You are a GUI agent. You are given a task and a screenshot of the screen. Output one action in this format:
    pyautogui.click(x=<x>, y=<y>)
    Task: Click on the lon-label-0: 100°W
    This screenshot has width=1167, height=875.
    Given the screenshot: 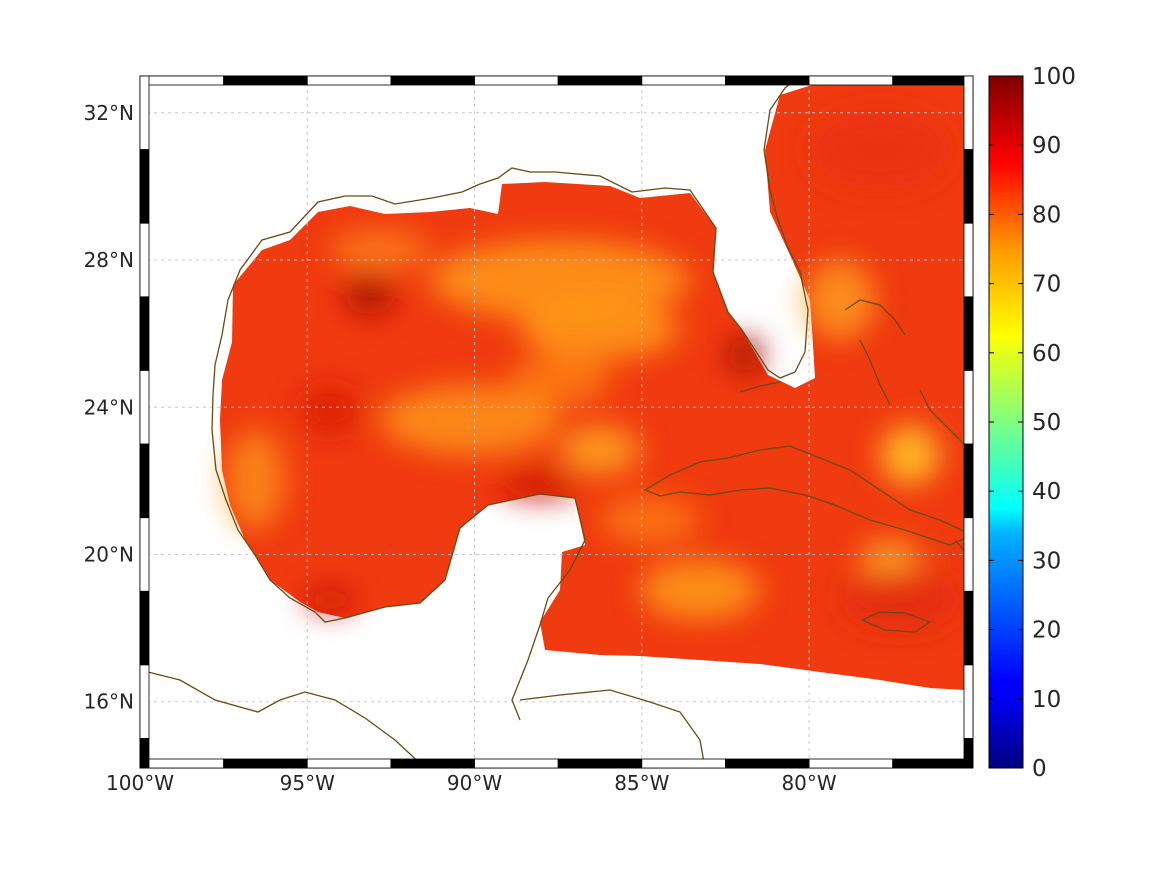 What is the action you would take?
    pyautogui.click(x=140, y=783)
    